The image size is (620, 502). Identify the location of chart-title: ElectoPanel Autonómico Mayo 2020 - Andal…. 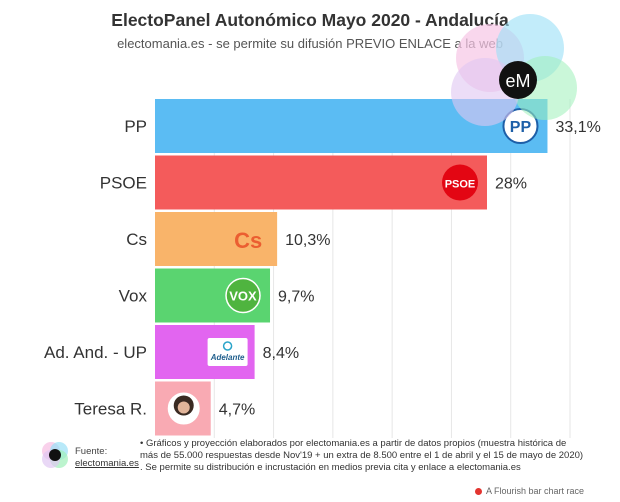
(310, 20).